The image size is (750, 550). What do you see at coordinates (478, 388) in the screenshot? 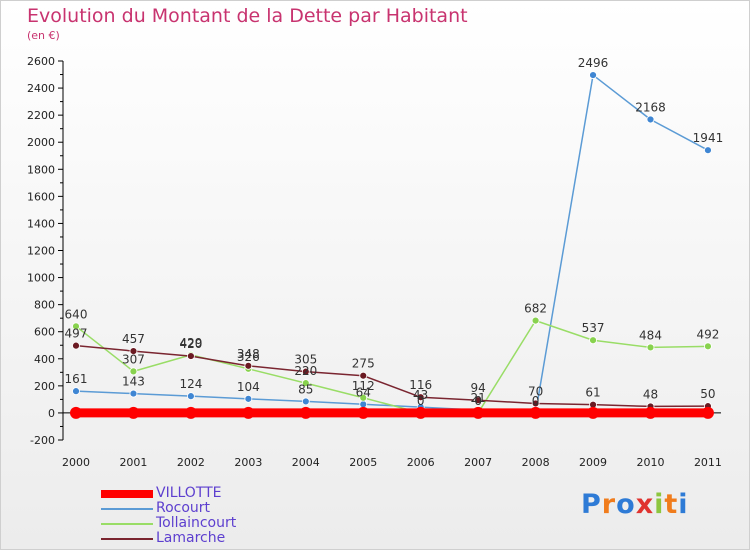
I see `data-label-lamarche: 94` at bounding box center [478, 388].